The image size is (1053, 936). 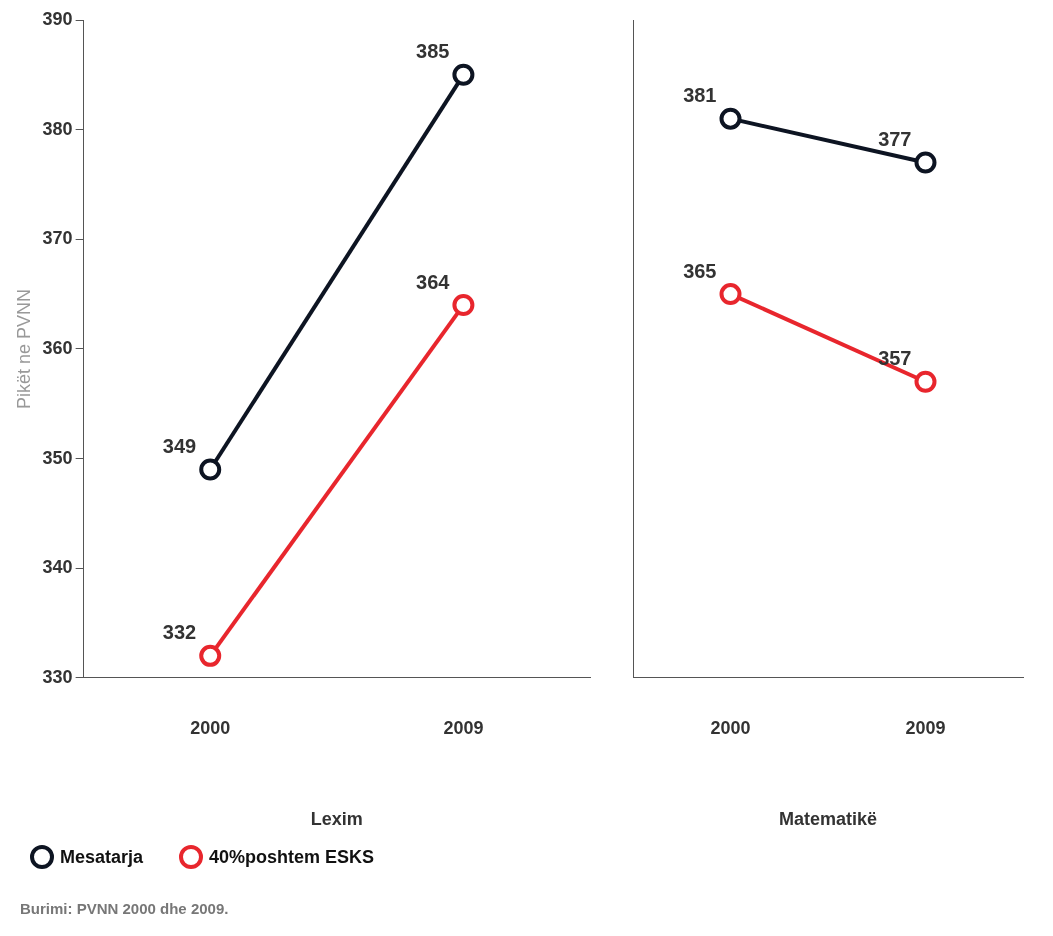 What do you see at coordinates (179, 632) in the screenshot?
I see `data-label: 332` at bounding box center [179, 632].